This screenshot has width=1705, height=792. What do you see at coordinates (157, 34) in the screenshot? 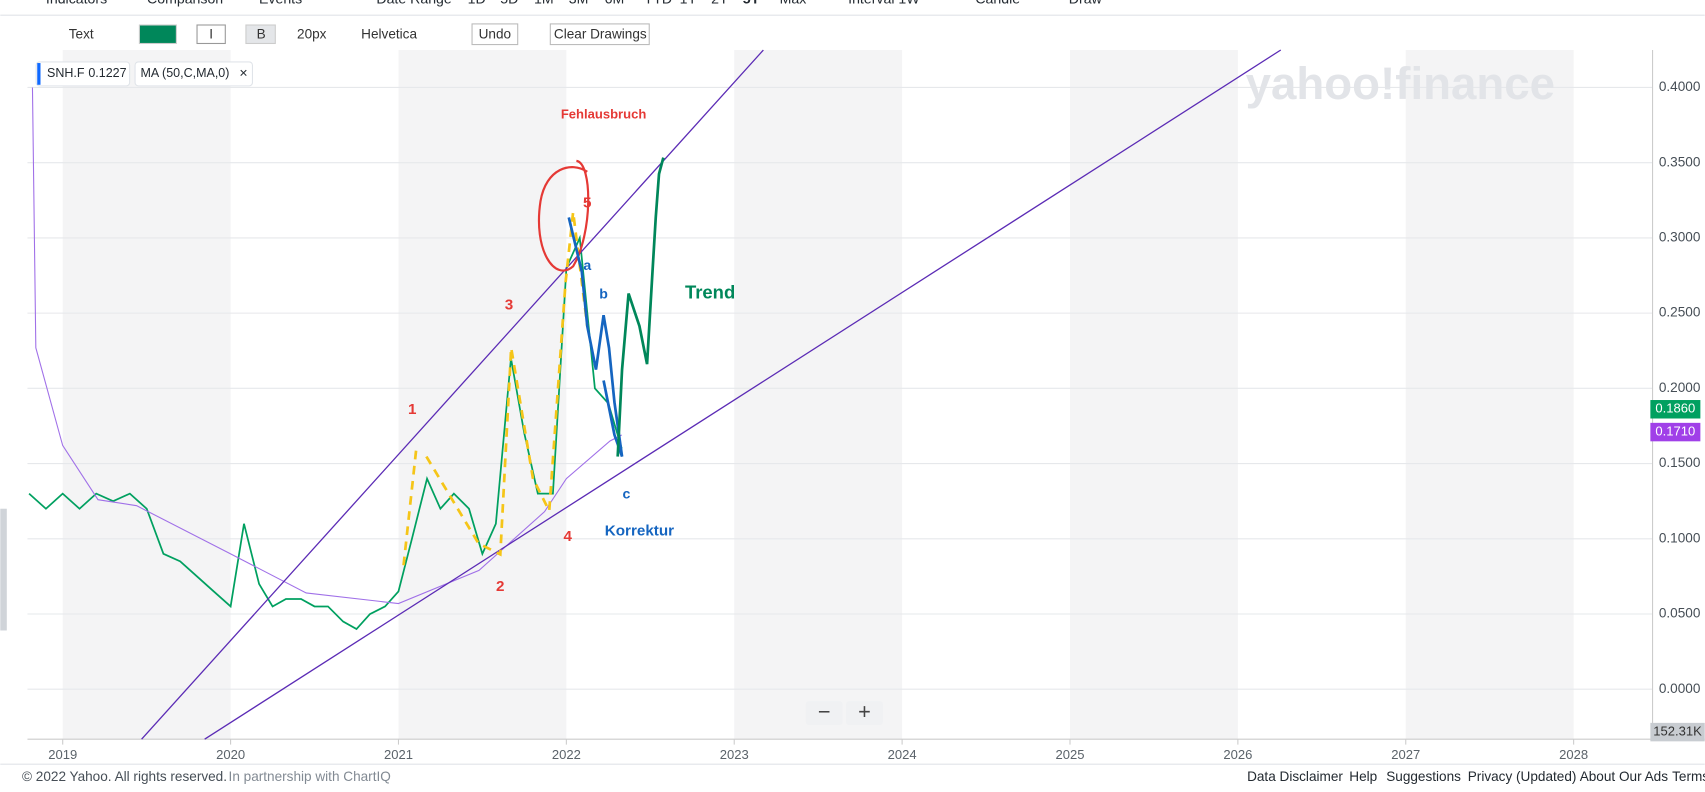
I see `color-swatch` at bounding box center [157, 34].